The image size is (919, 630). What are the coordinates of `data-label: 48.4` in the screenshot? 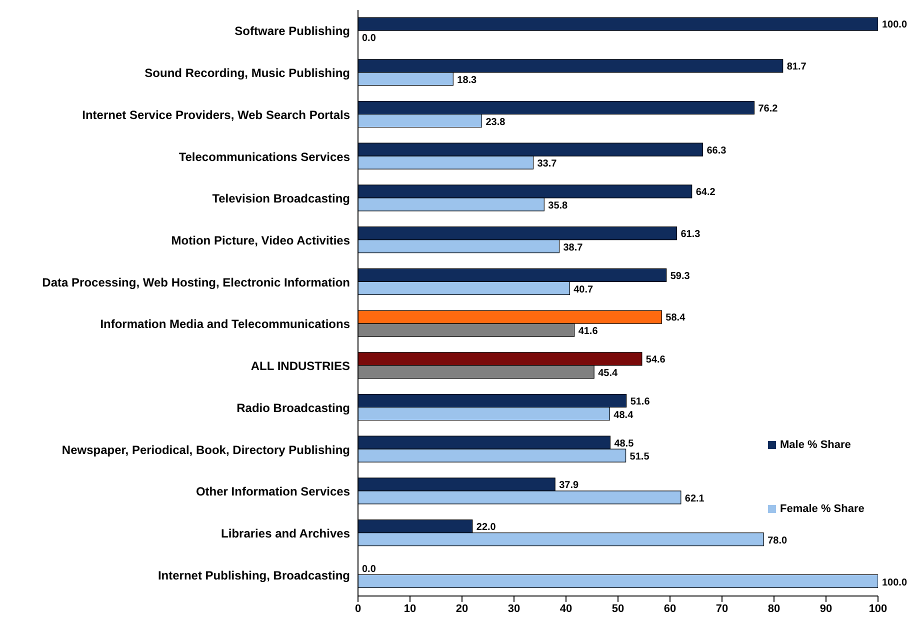 It's located at (624, 415).